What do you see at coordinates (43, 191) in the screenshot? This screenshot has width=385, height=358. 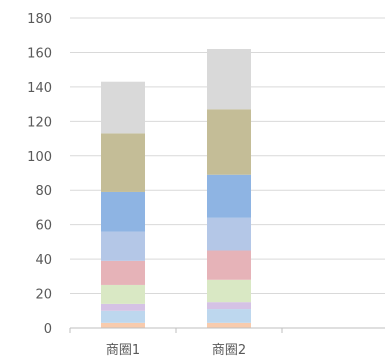 I see `y-tick-label: 80` at bounding box center [43, 191].